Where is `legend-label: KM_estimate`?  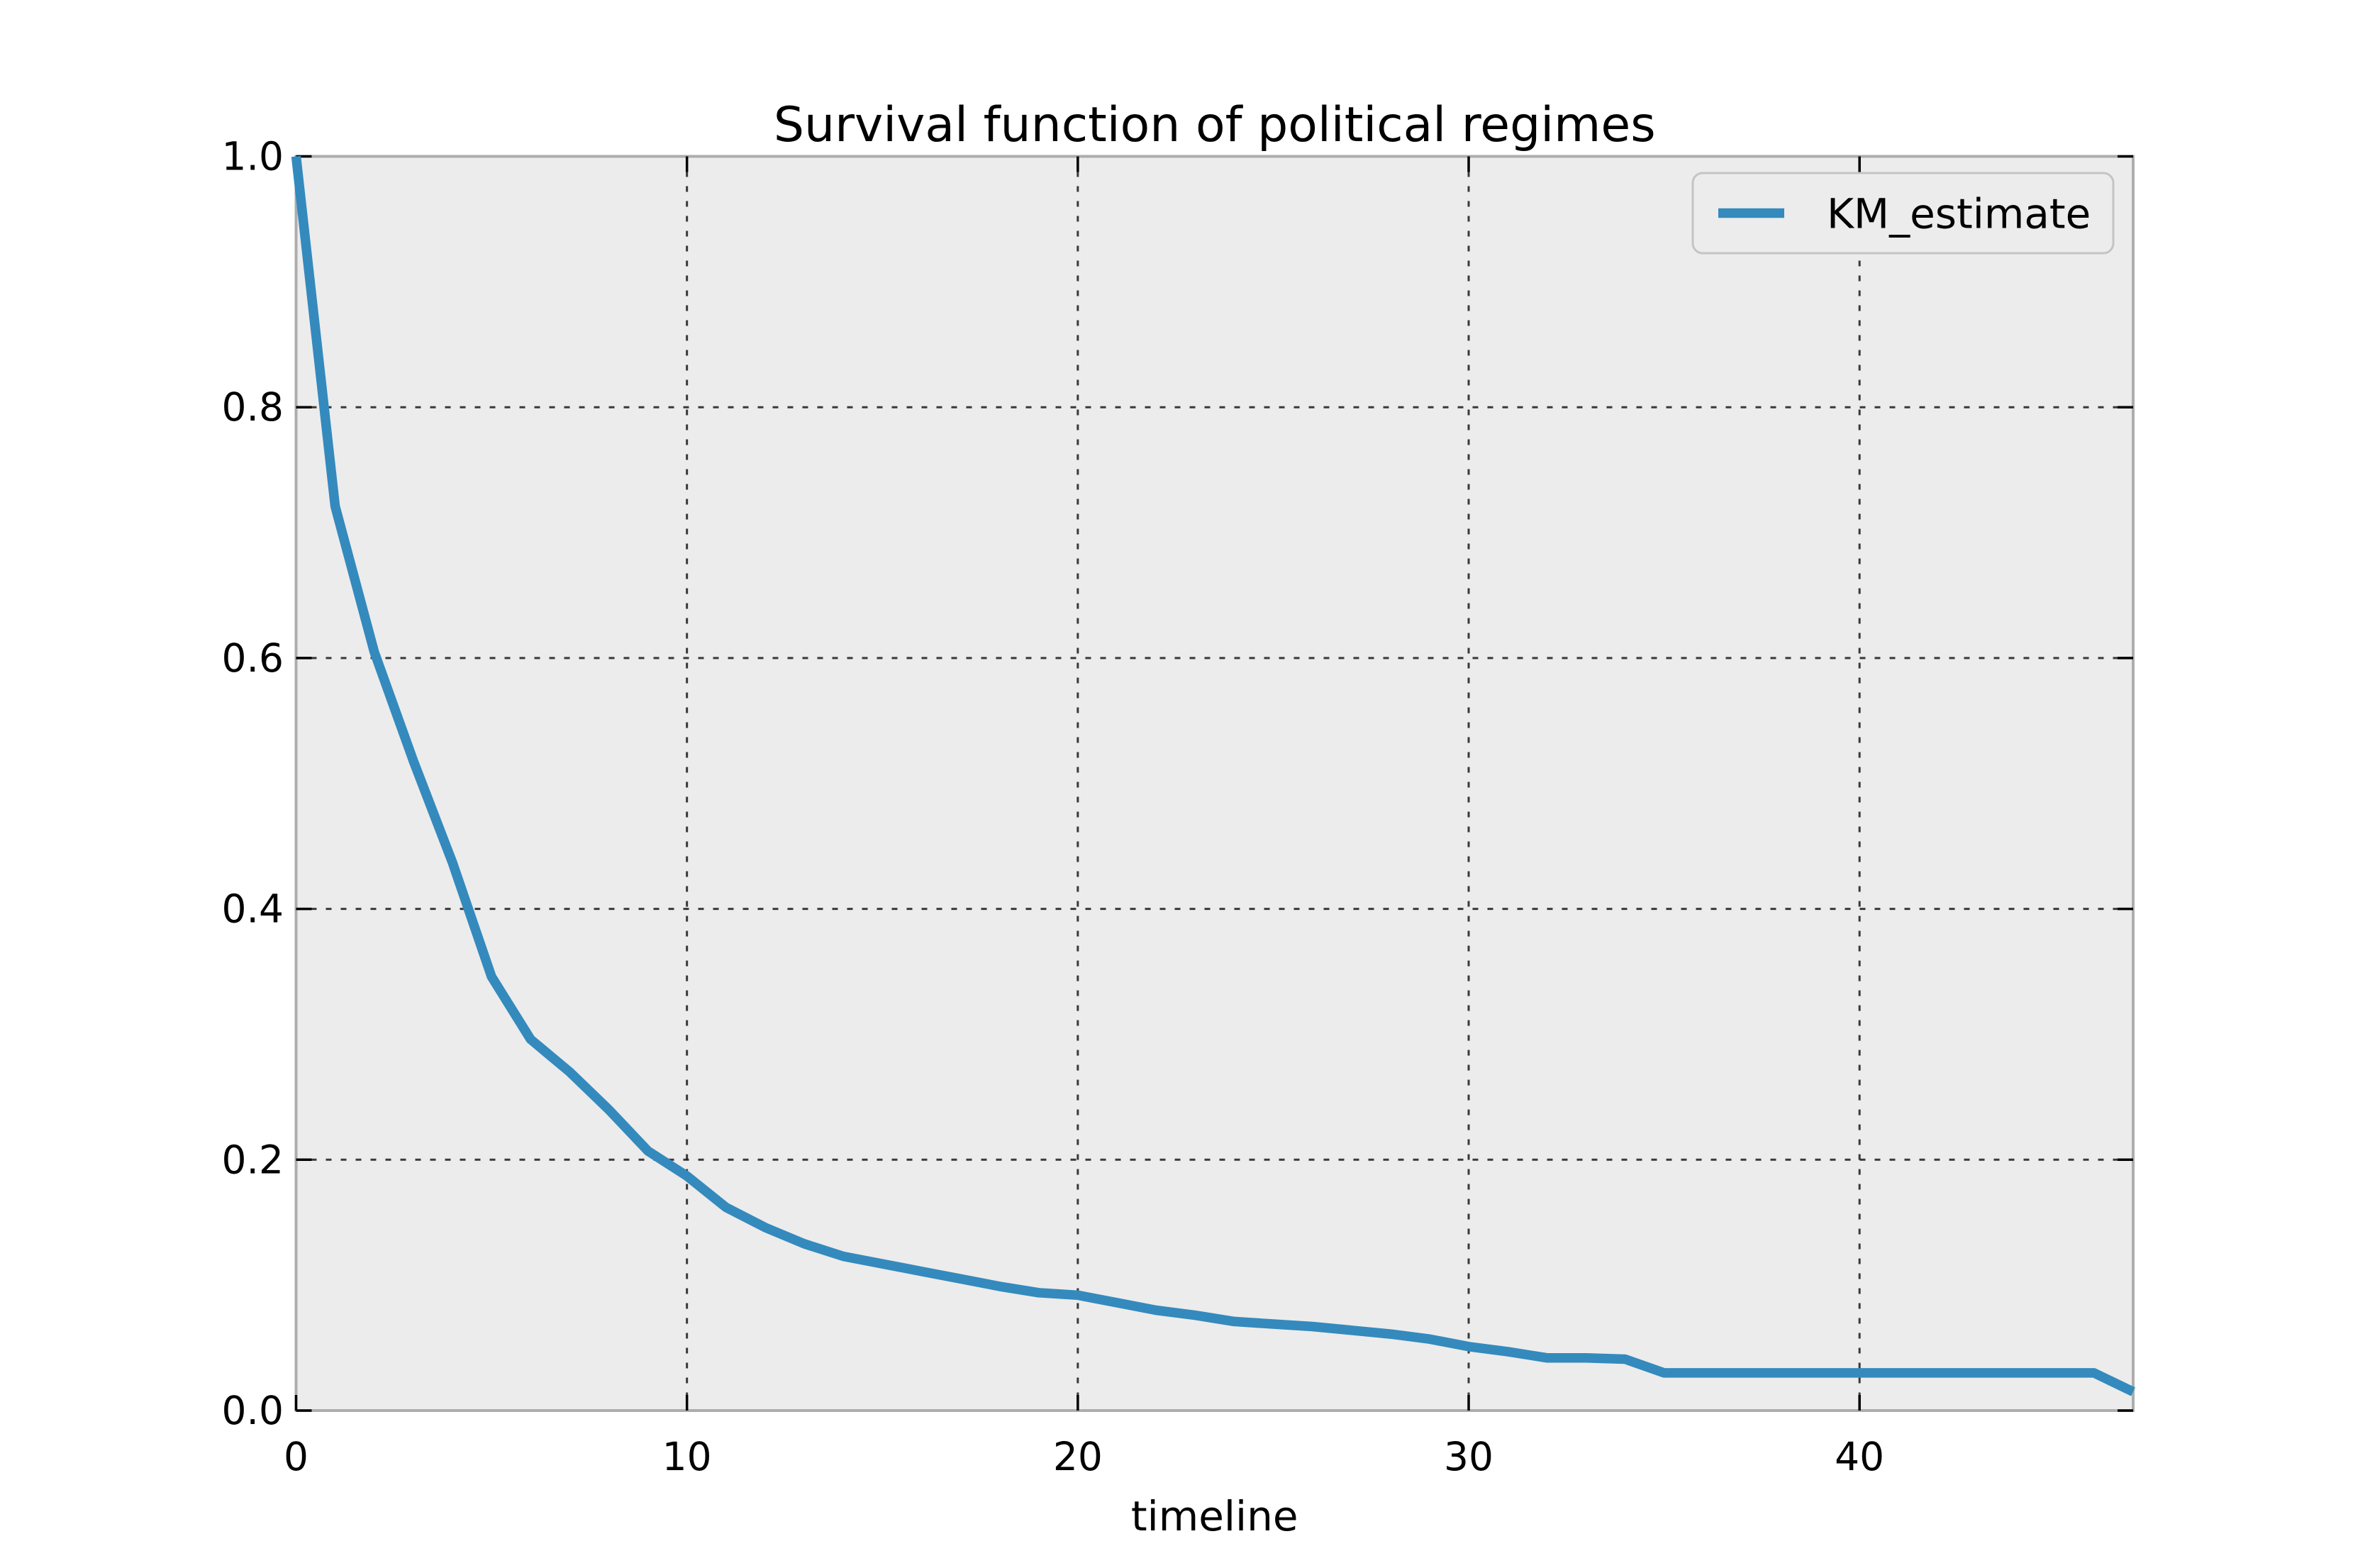 legend-label: KM_estimate is located at coordinates (1959, 214).